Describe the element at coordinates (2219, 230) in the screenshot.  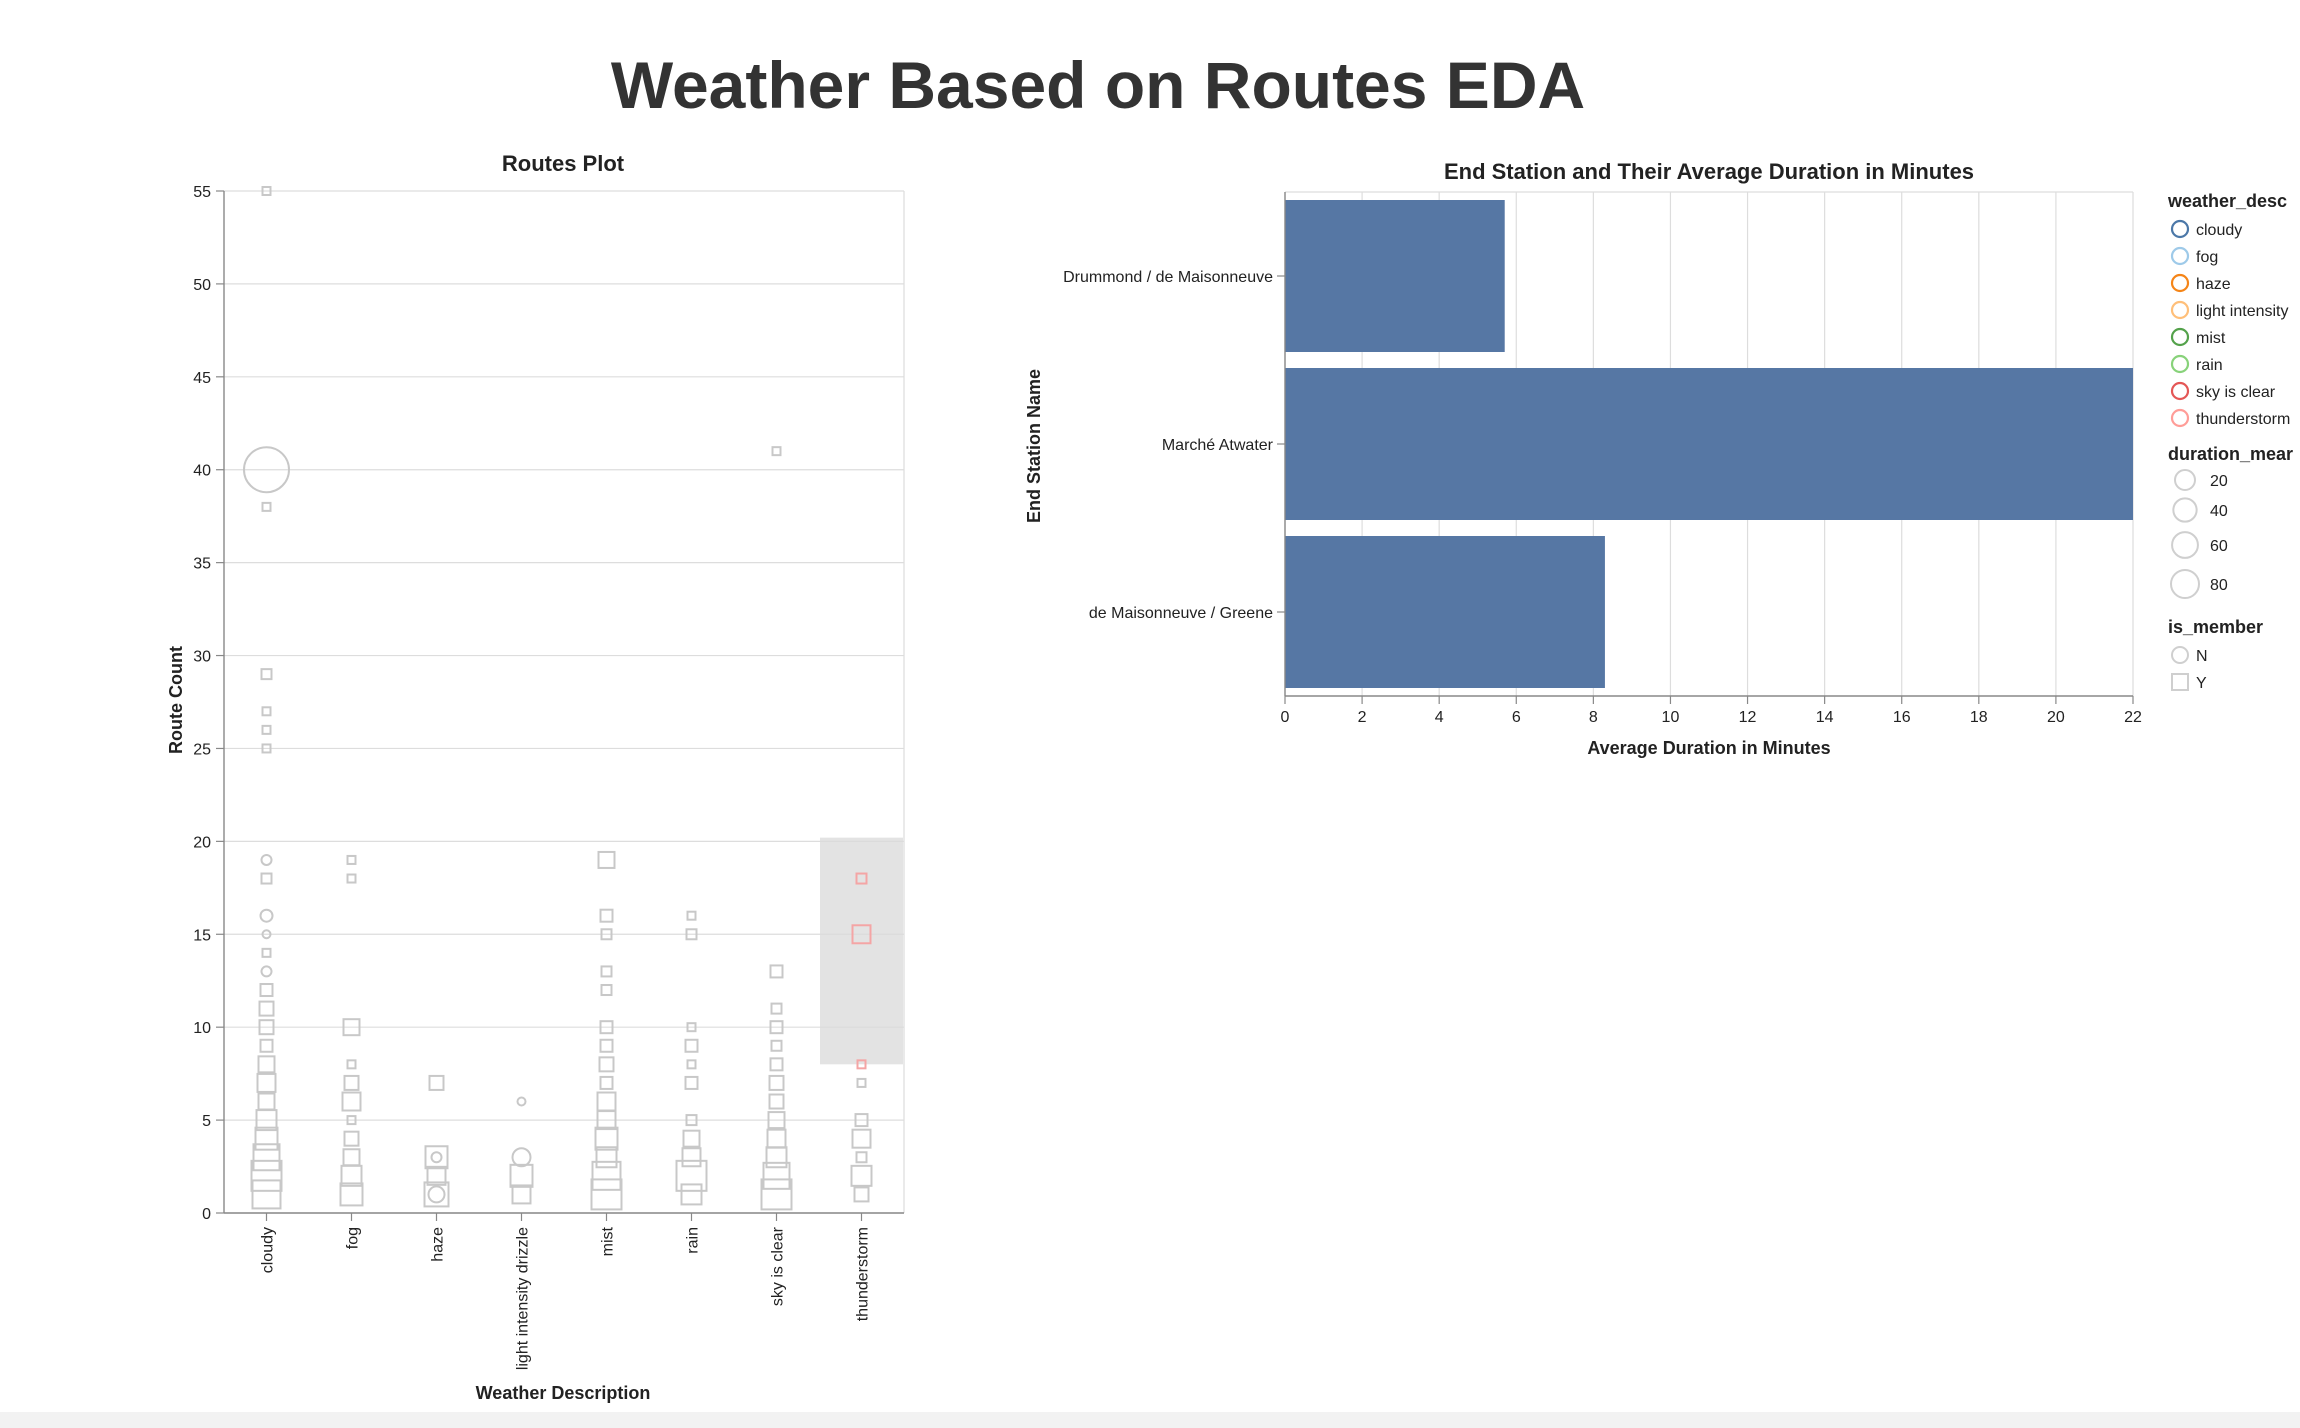
I see `legend-label-cloudy: cloudy` at that location.